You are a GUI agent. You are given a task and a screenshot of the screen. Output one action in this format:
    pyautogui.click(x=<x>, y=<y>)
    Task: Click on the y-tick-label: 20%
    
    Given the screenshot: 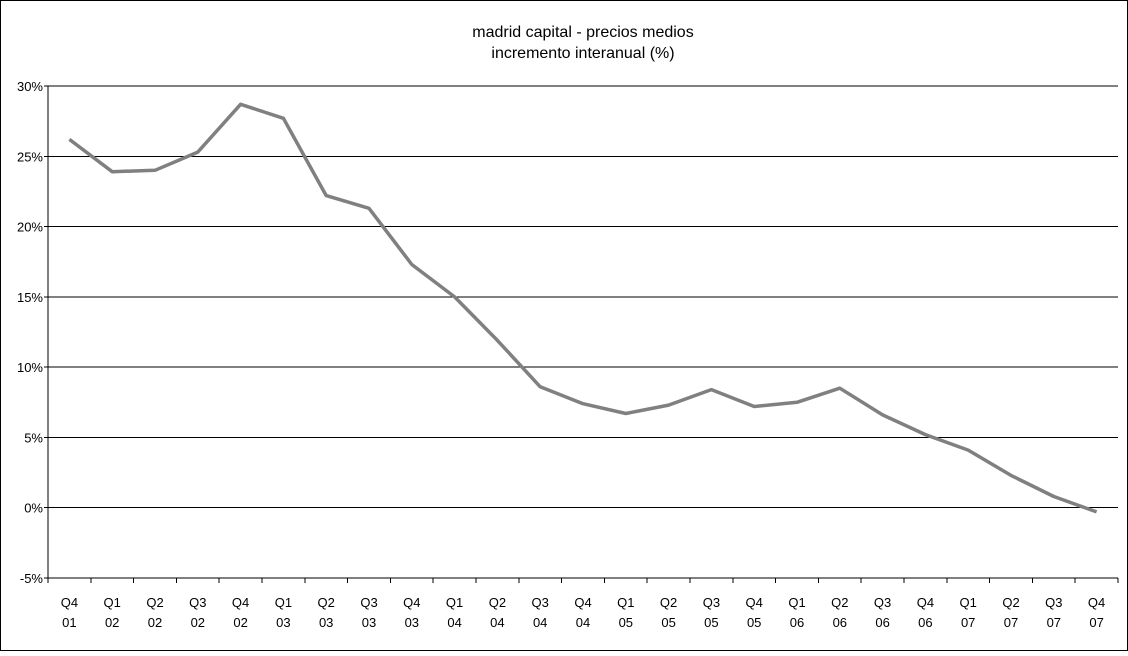 What is the action you would take?
    pyautogui.click(x=30, y=227)
    